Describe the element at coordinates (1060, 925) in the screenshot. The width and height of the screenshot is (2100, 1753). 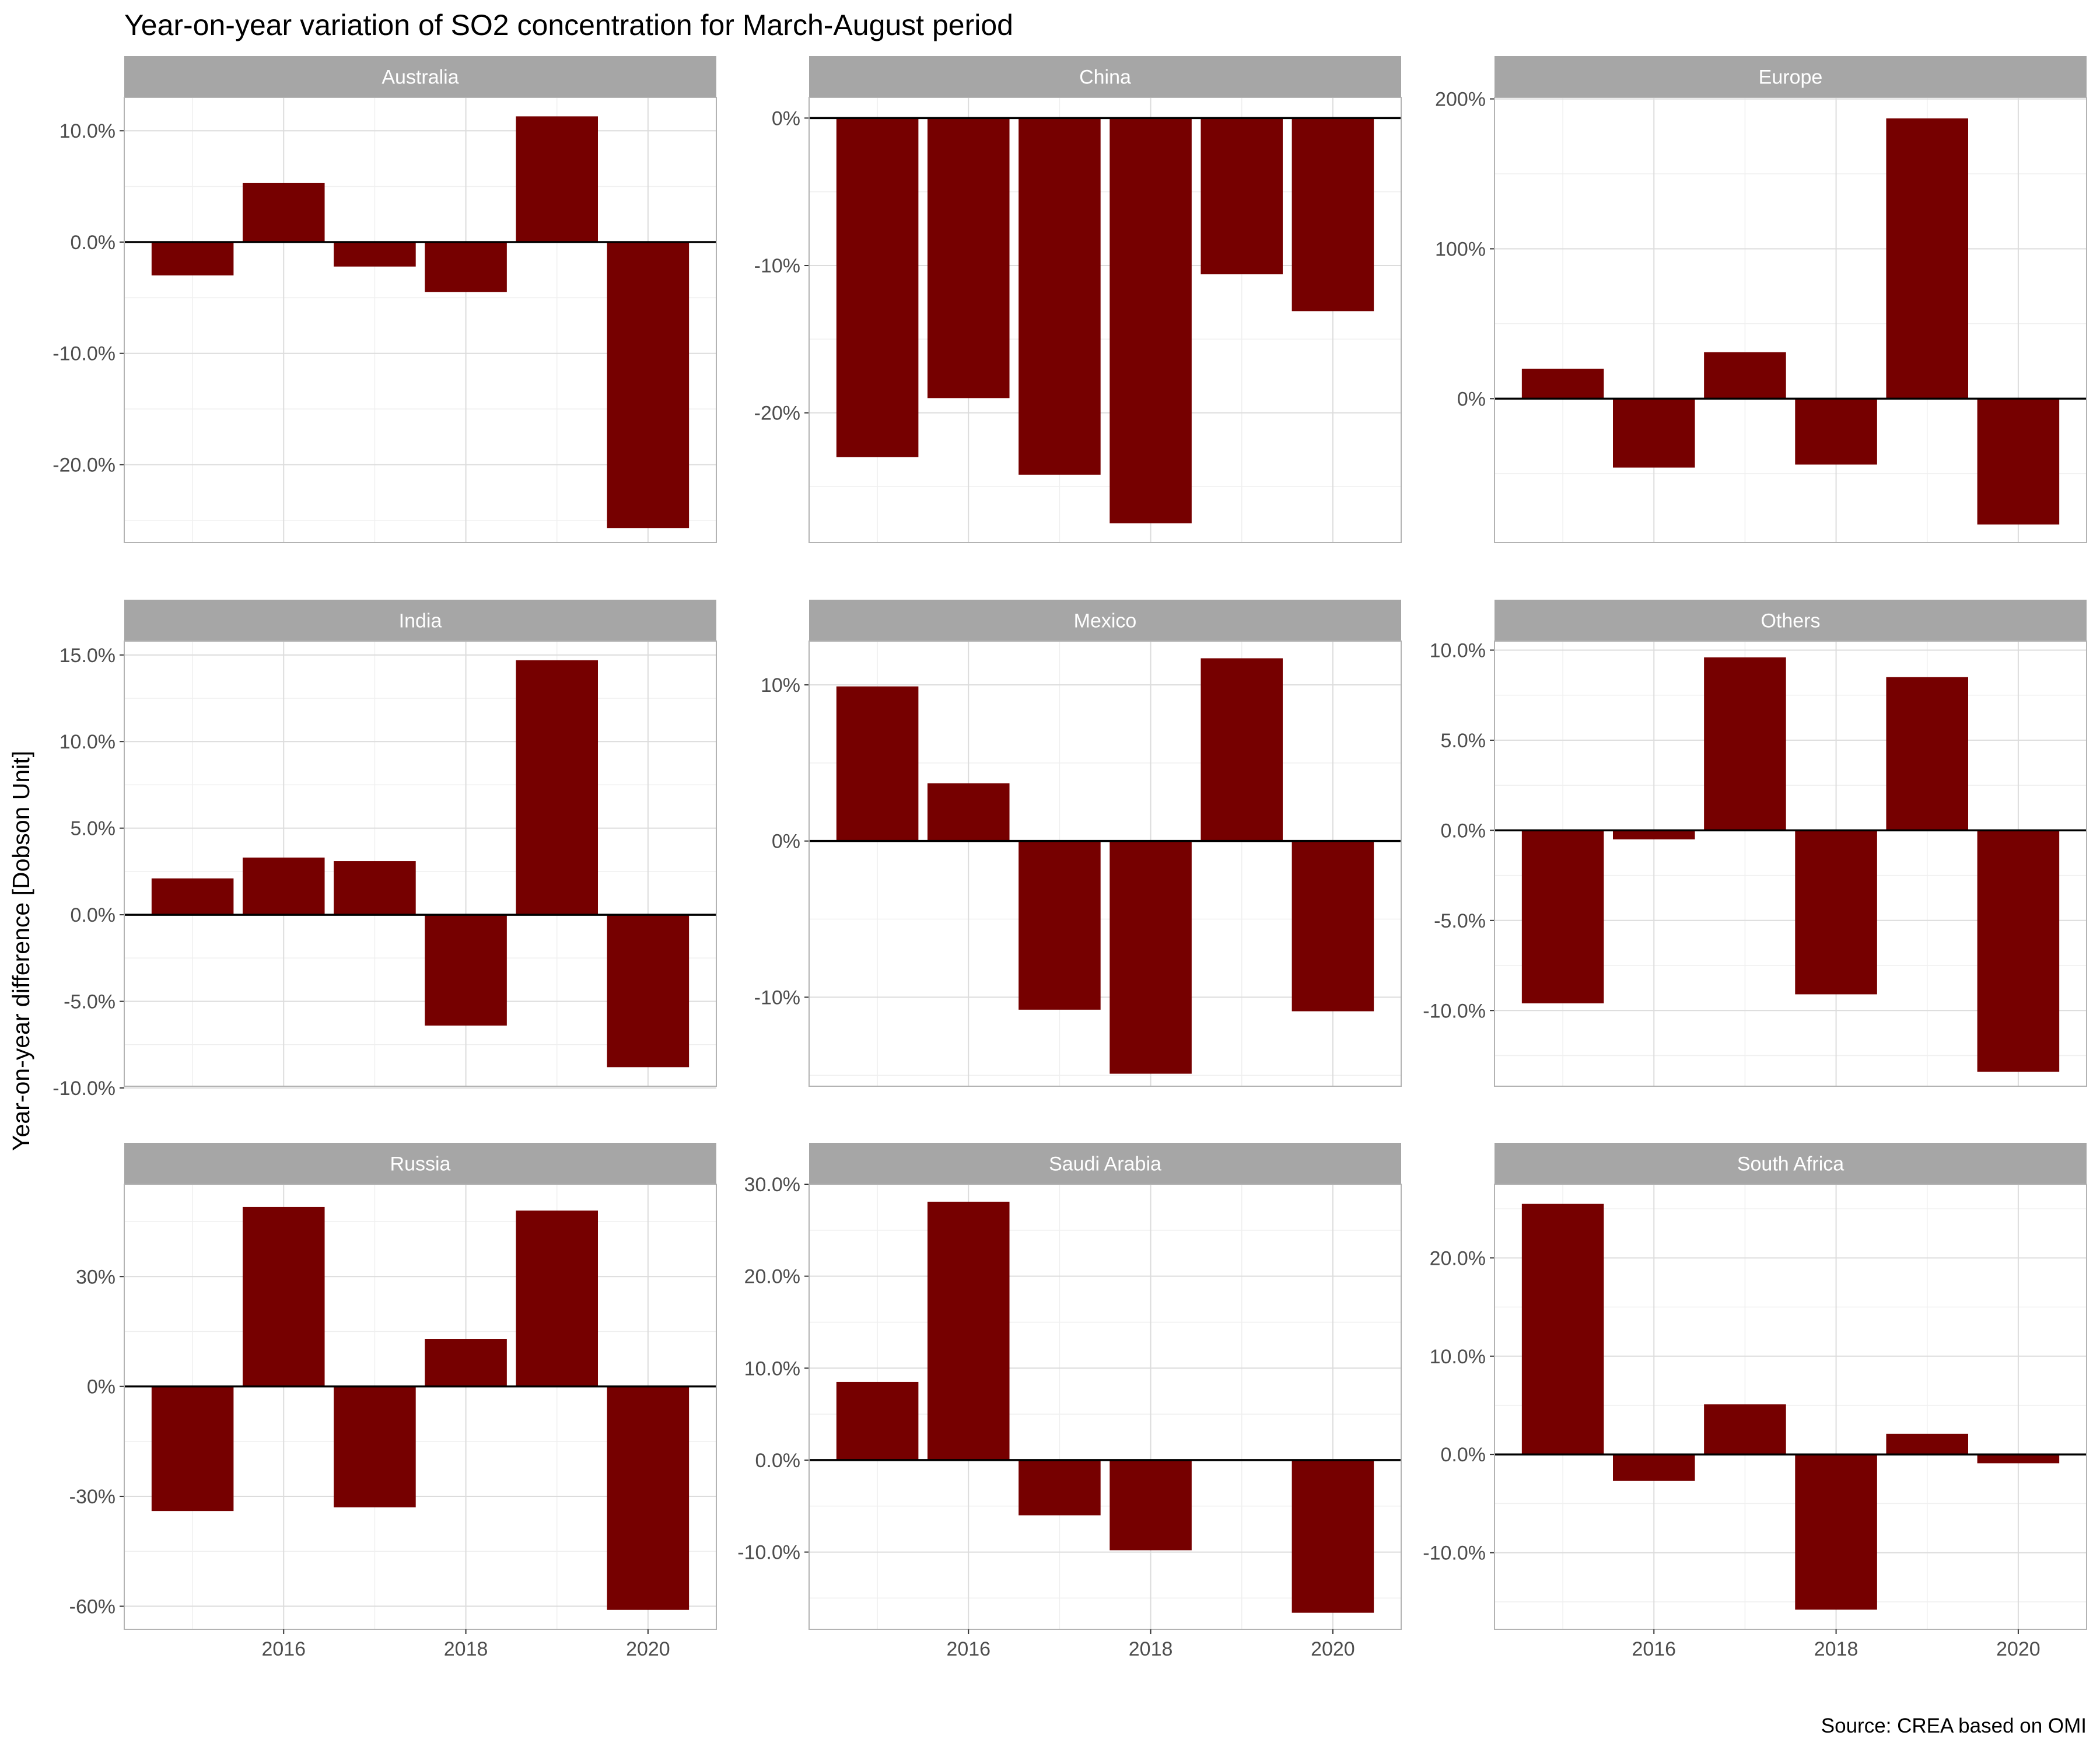
I see `bar-mexico-2017` at that location.